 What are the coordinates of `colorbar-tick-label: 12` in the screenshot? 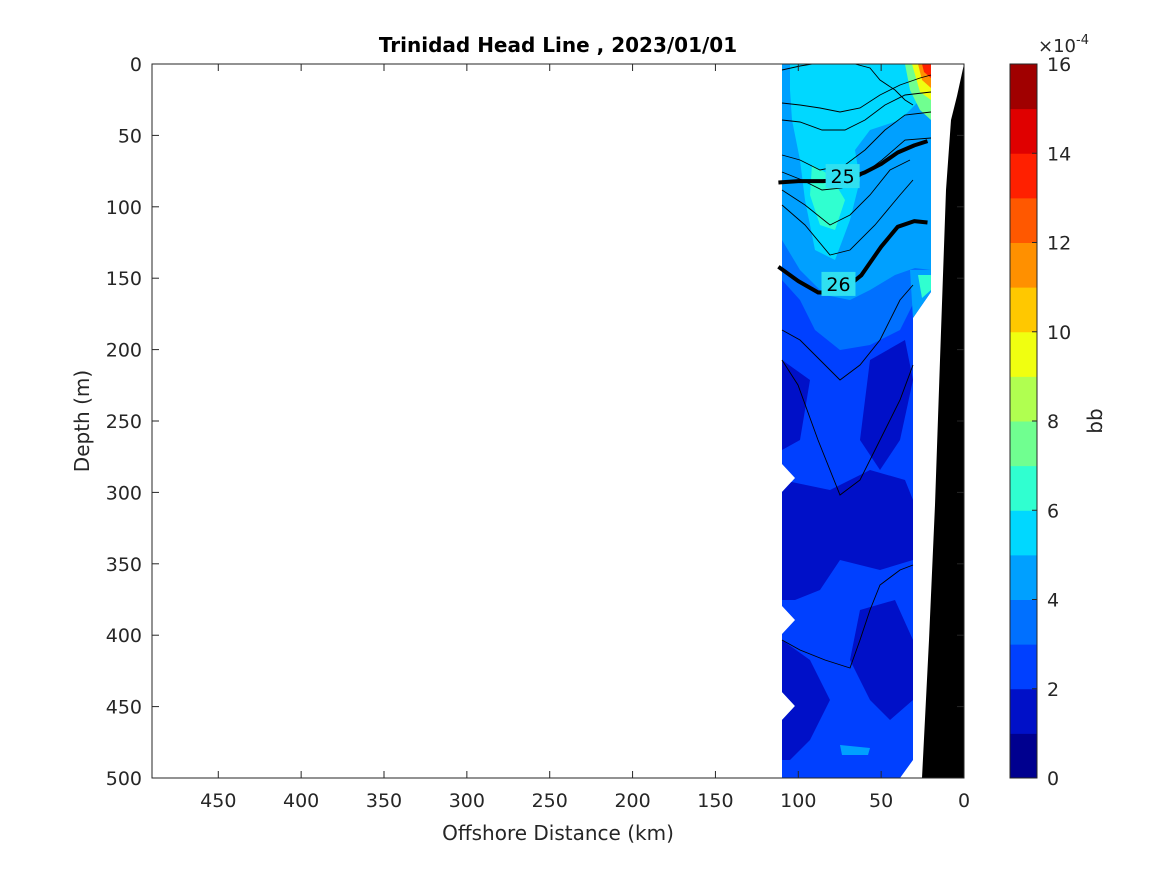 It's located at (1059, 244).